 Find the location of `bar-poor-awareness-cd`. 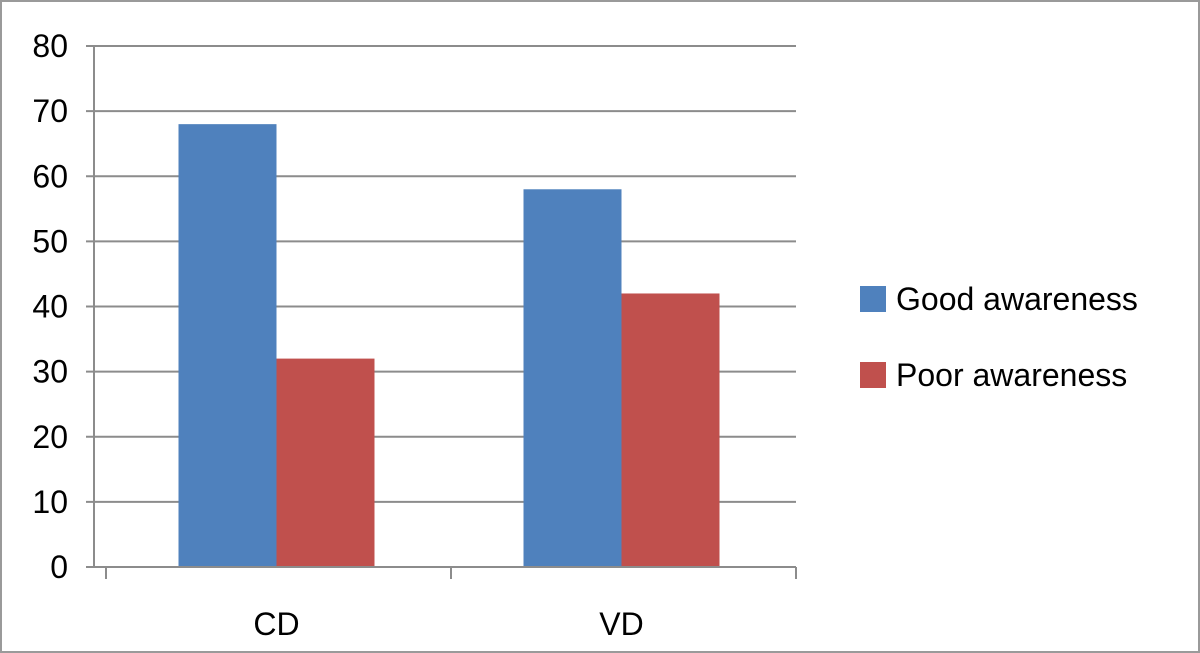

bar-poor-awareness-cd is located at coordinates (325, 462).